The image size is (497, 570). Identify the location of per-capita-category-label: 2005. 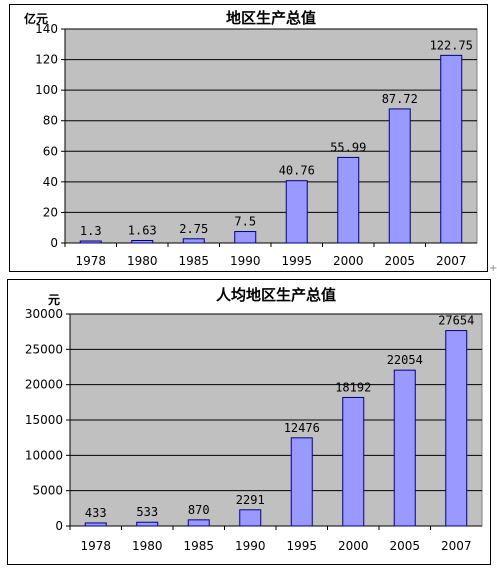
(404, 546).